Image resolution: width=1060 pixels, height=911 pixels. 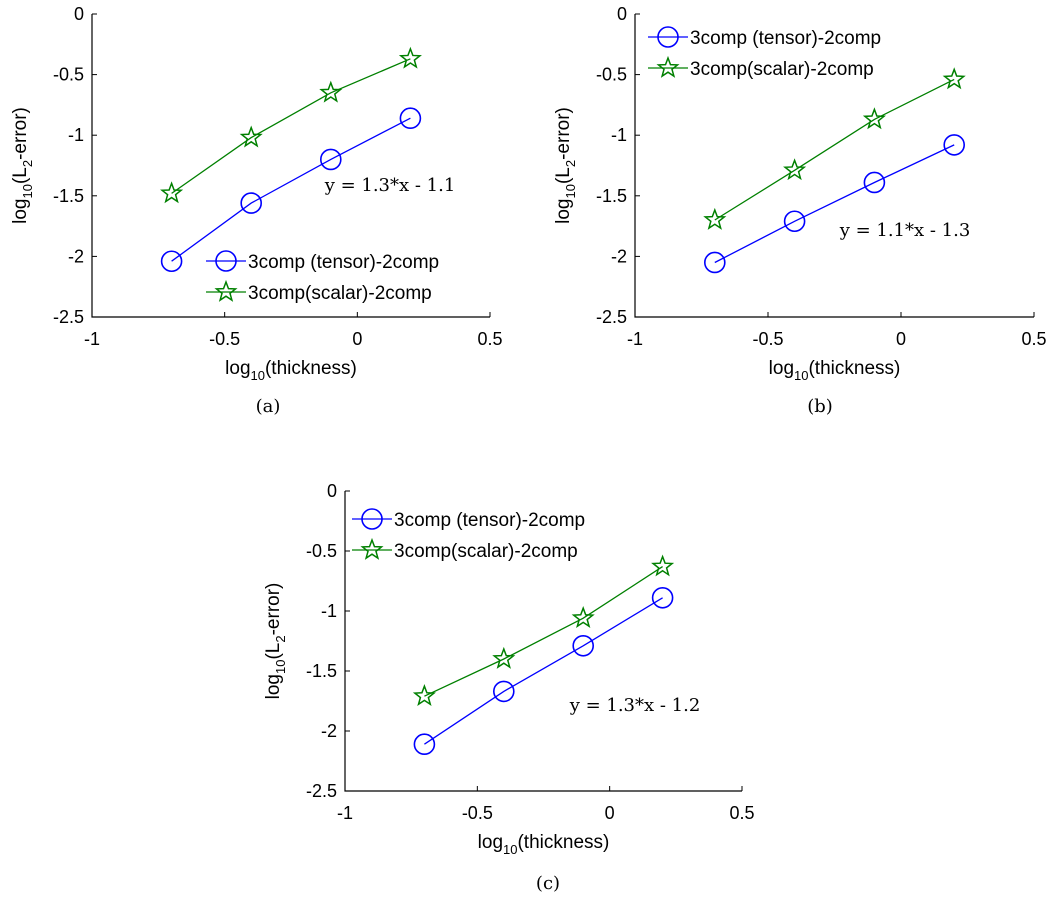 I want to click on fit-equation: y = 1.1*x - 1.3, so click(x=905, y=230).